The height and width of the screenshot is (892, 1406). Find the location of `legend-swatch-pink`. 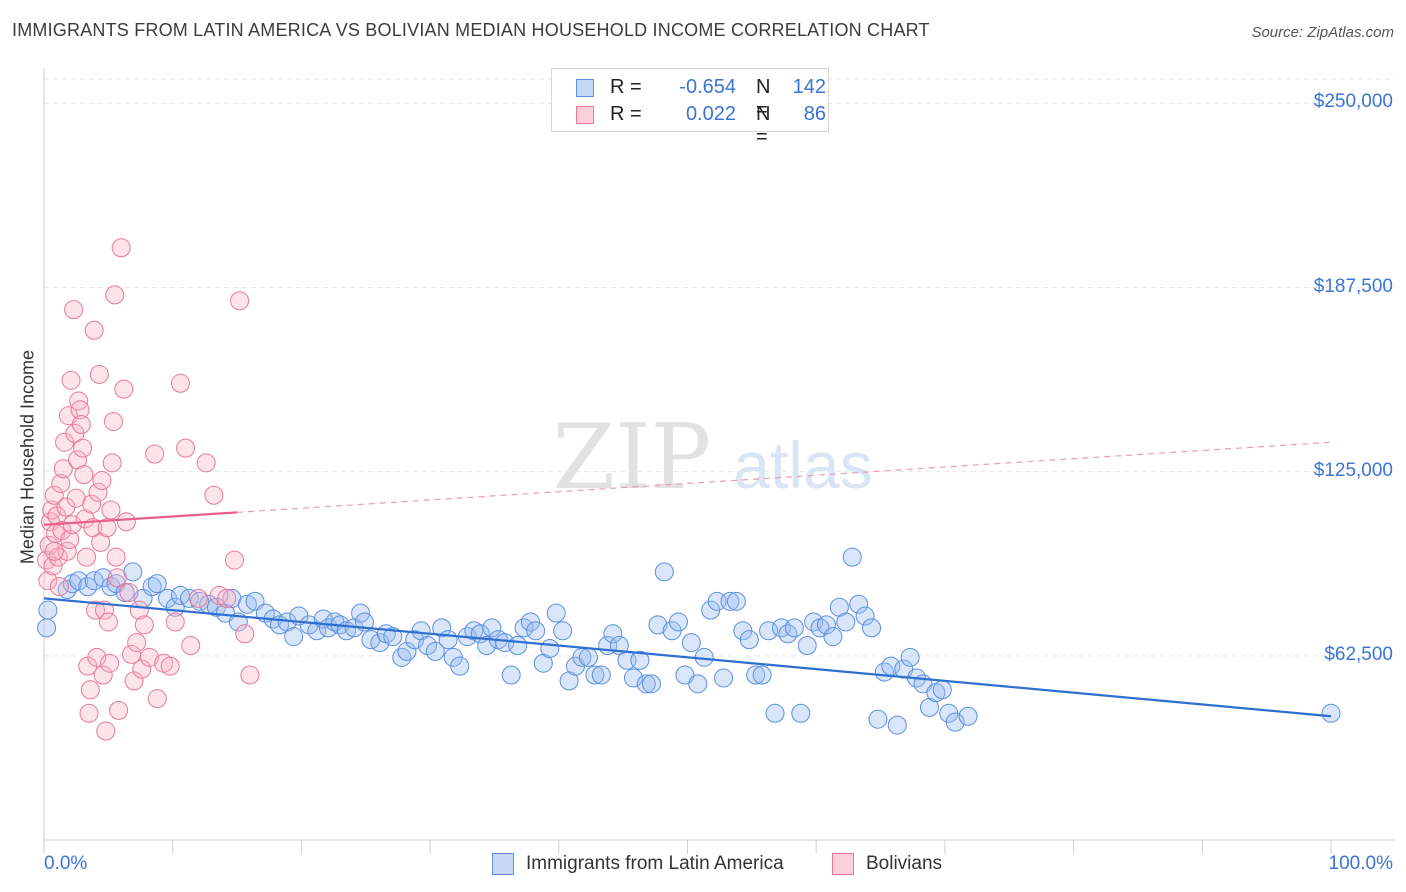

legend-swatch-pink is located at coordinates (843, 864).